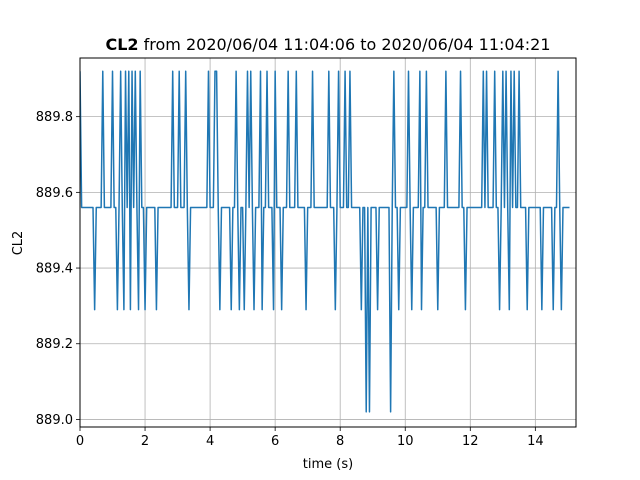 This screenshot has width=640, height=480. What do you see at coordinates (328, 464) in the screenshot?
I see `x-axis-label: time (s)` at bounding box center [328, 464].